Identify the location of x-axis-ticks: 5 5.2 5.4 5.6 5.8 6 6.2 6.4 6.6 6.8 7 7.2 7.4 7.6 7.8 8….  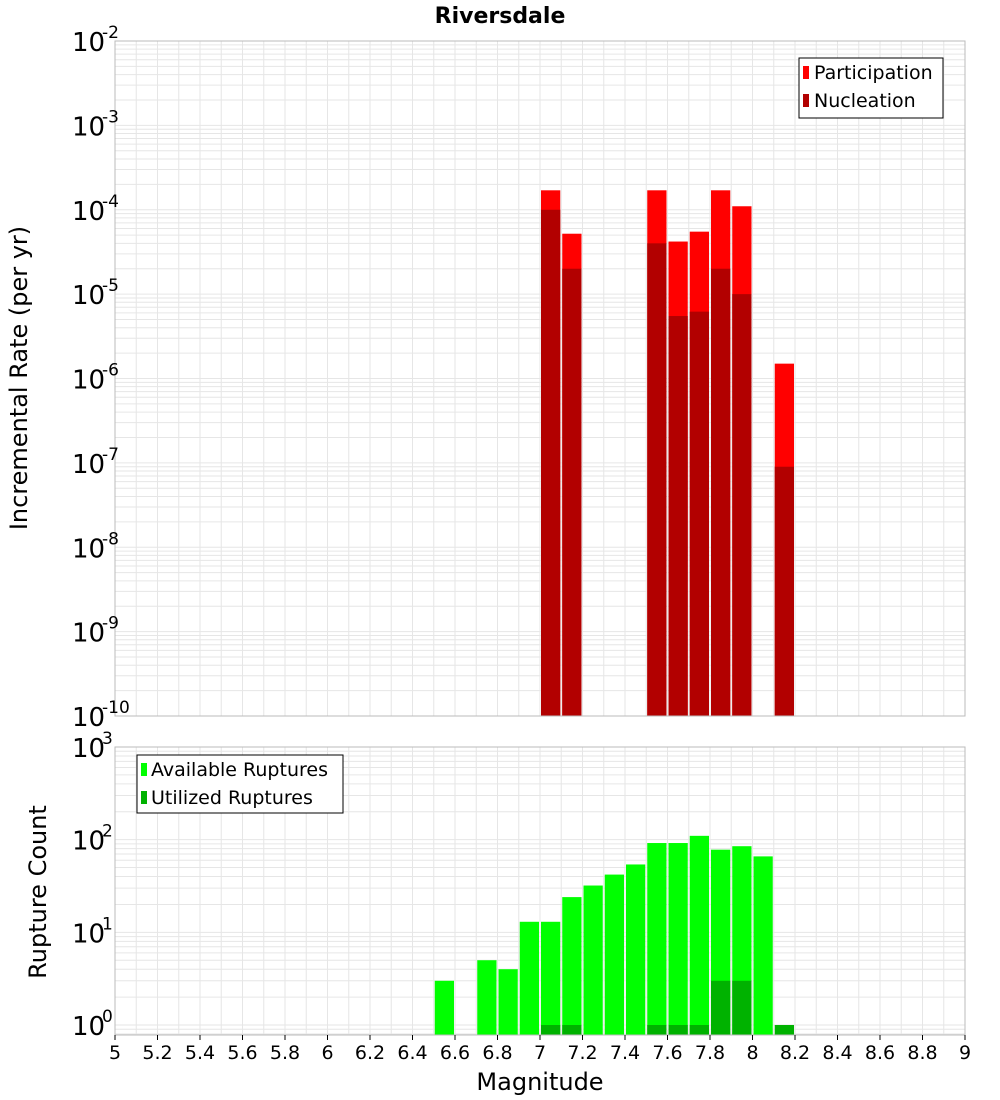
(540, 1049).